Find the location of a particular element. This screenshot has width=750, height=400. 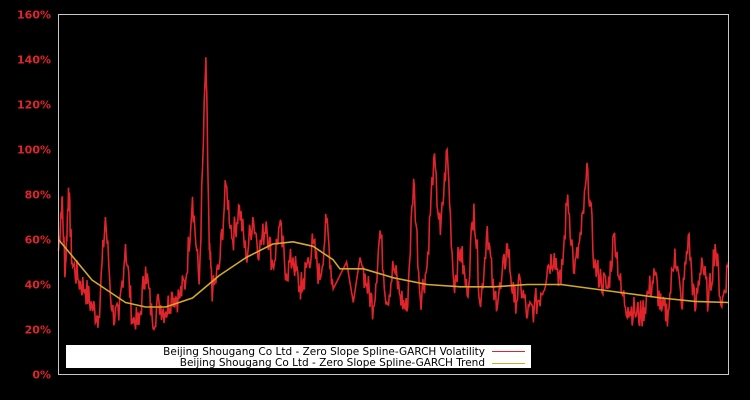

y-tick-label: 40% is located at coordinates (38, 285).